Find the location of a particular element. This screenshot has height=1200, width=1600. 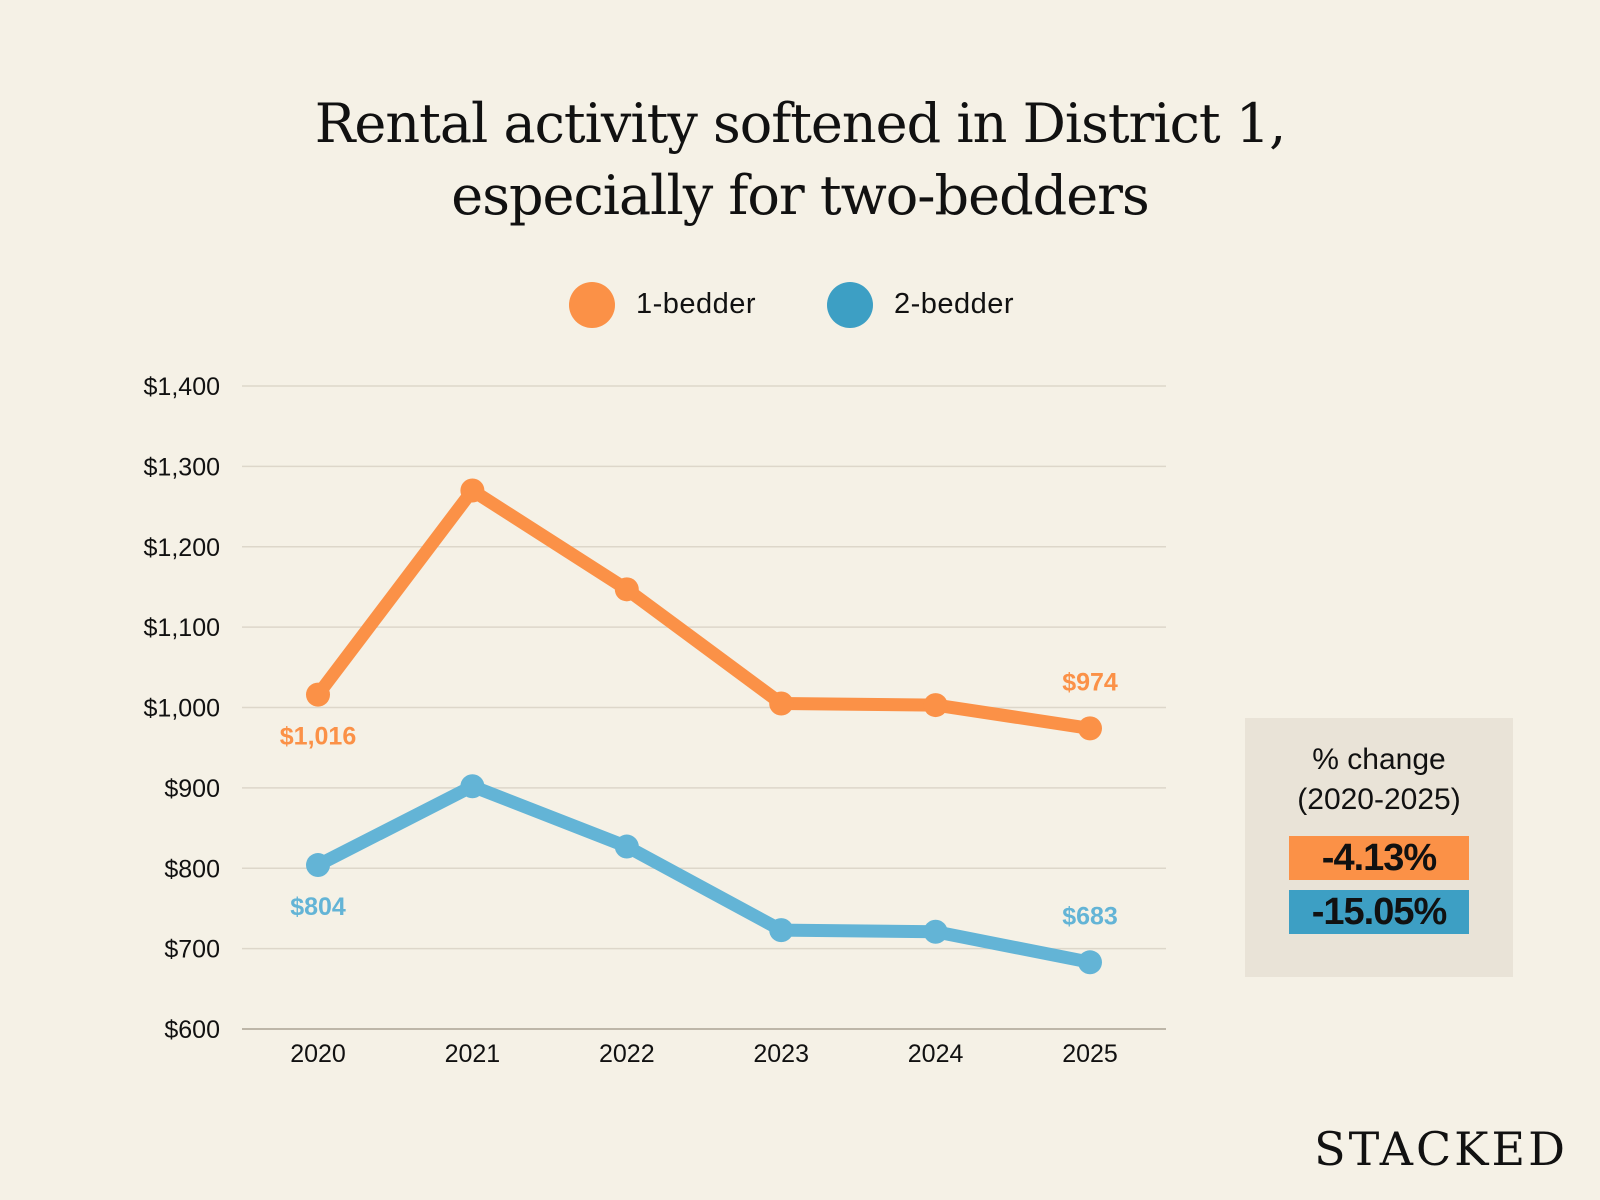

box-title-line-2: (2020-2025) is located at coordinates (1379, 799).